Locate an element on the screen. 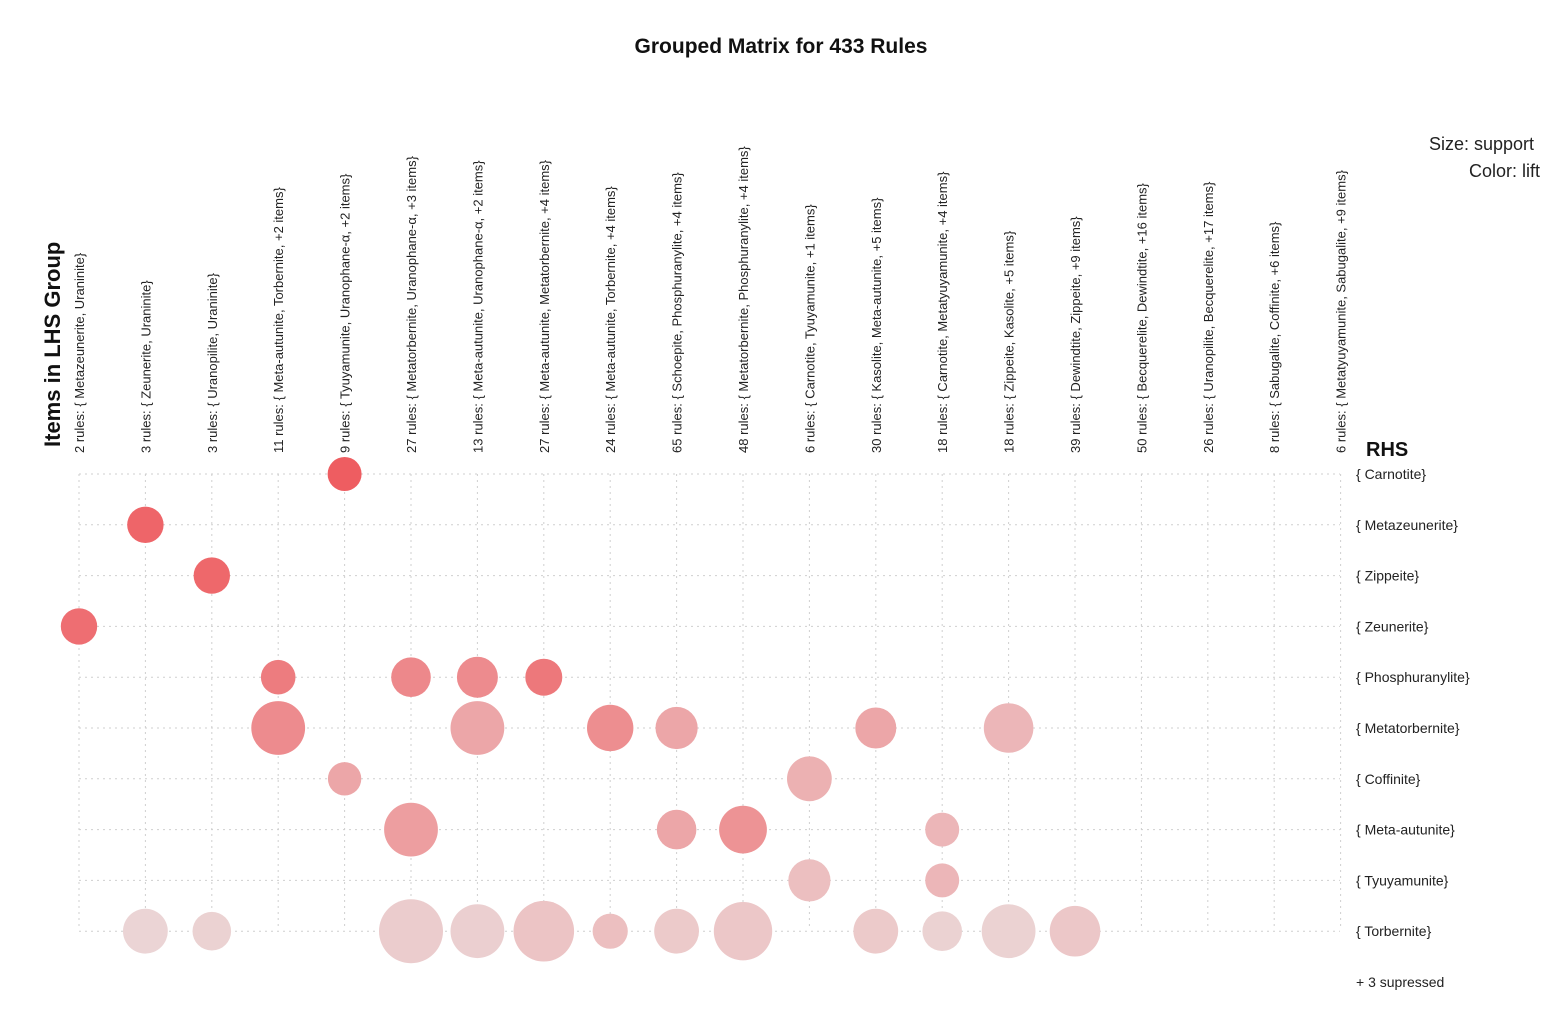 This screenshot has width=1557, height=1022. row-label: { Zippeite} is located at coordinates (1387, 576).